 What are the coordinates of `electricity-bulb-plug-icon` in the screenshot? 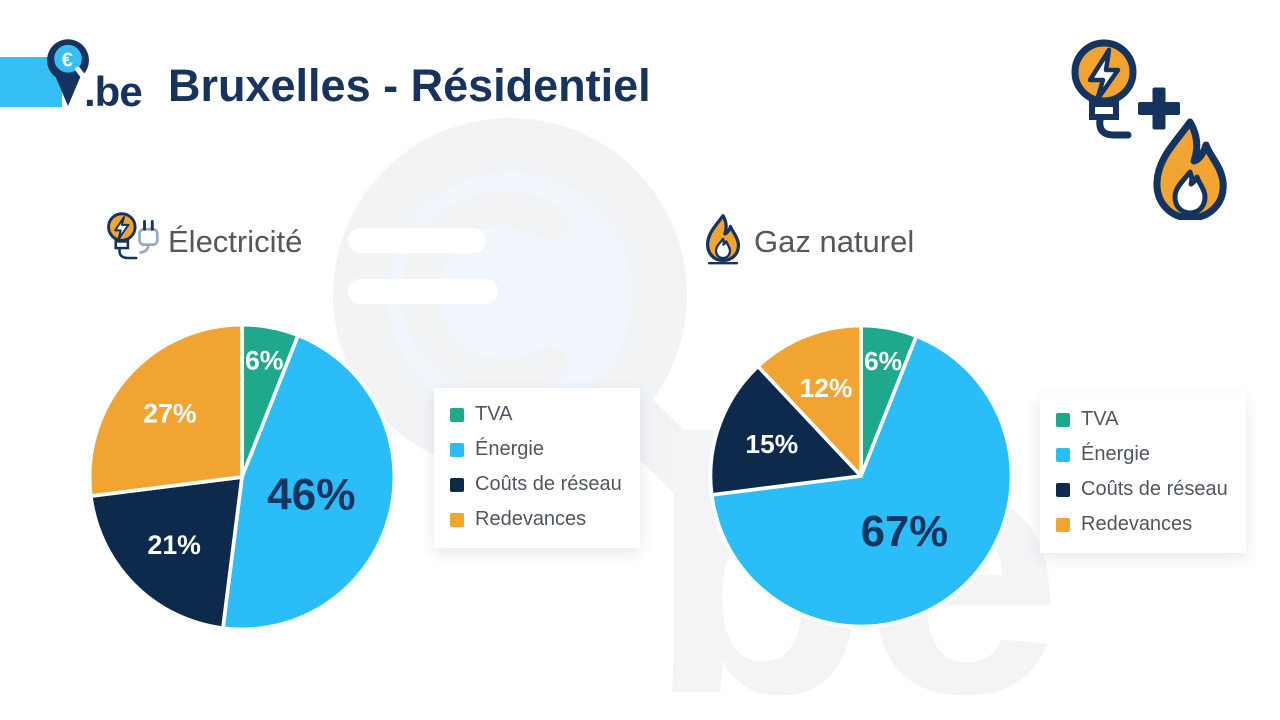 It's located at (133, 236).